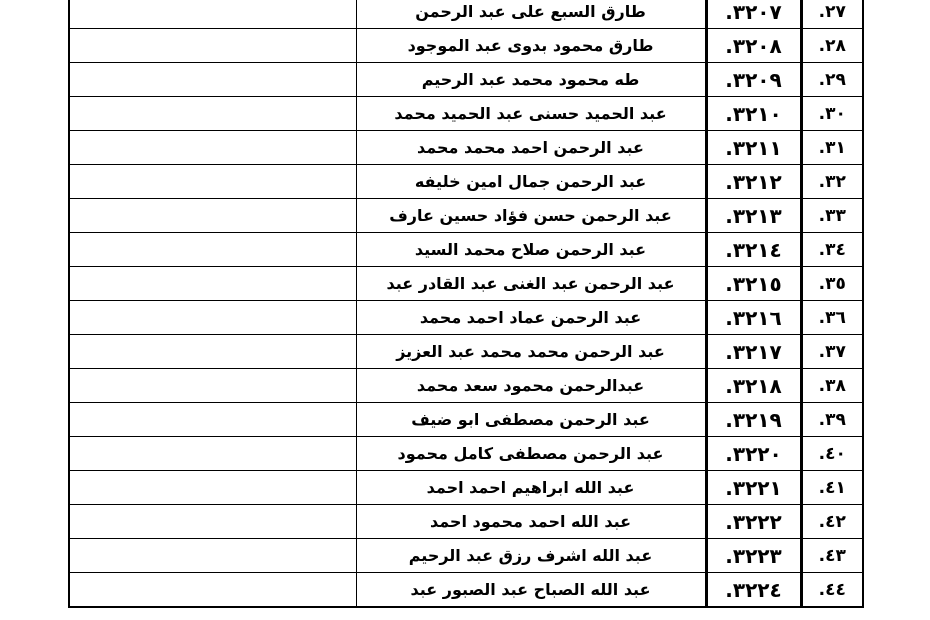  What do you see at coordinates (531, 283) in the screenshot?
I see `name-cell: عبد الرحمن عبد الغنى عبد القادر عبد` at bounding box center [531, 283].